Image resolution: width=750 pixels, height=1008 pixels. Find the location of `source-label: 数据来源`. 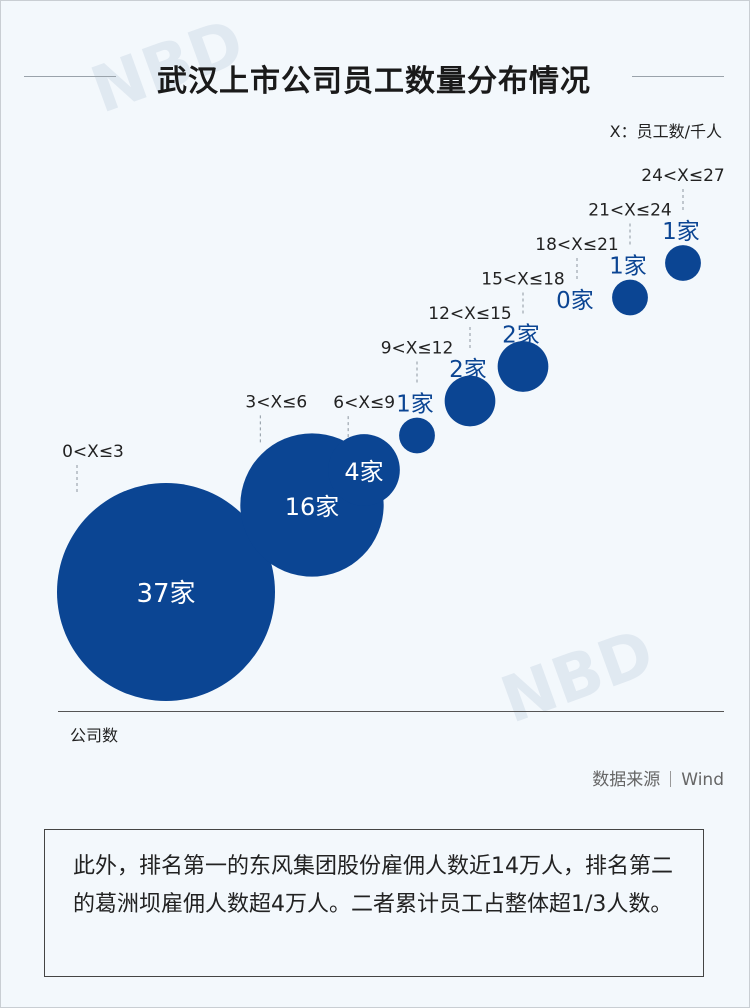

source-label: 数据来源 is located at coordinates (626, 780).